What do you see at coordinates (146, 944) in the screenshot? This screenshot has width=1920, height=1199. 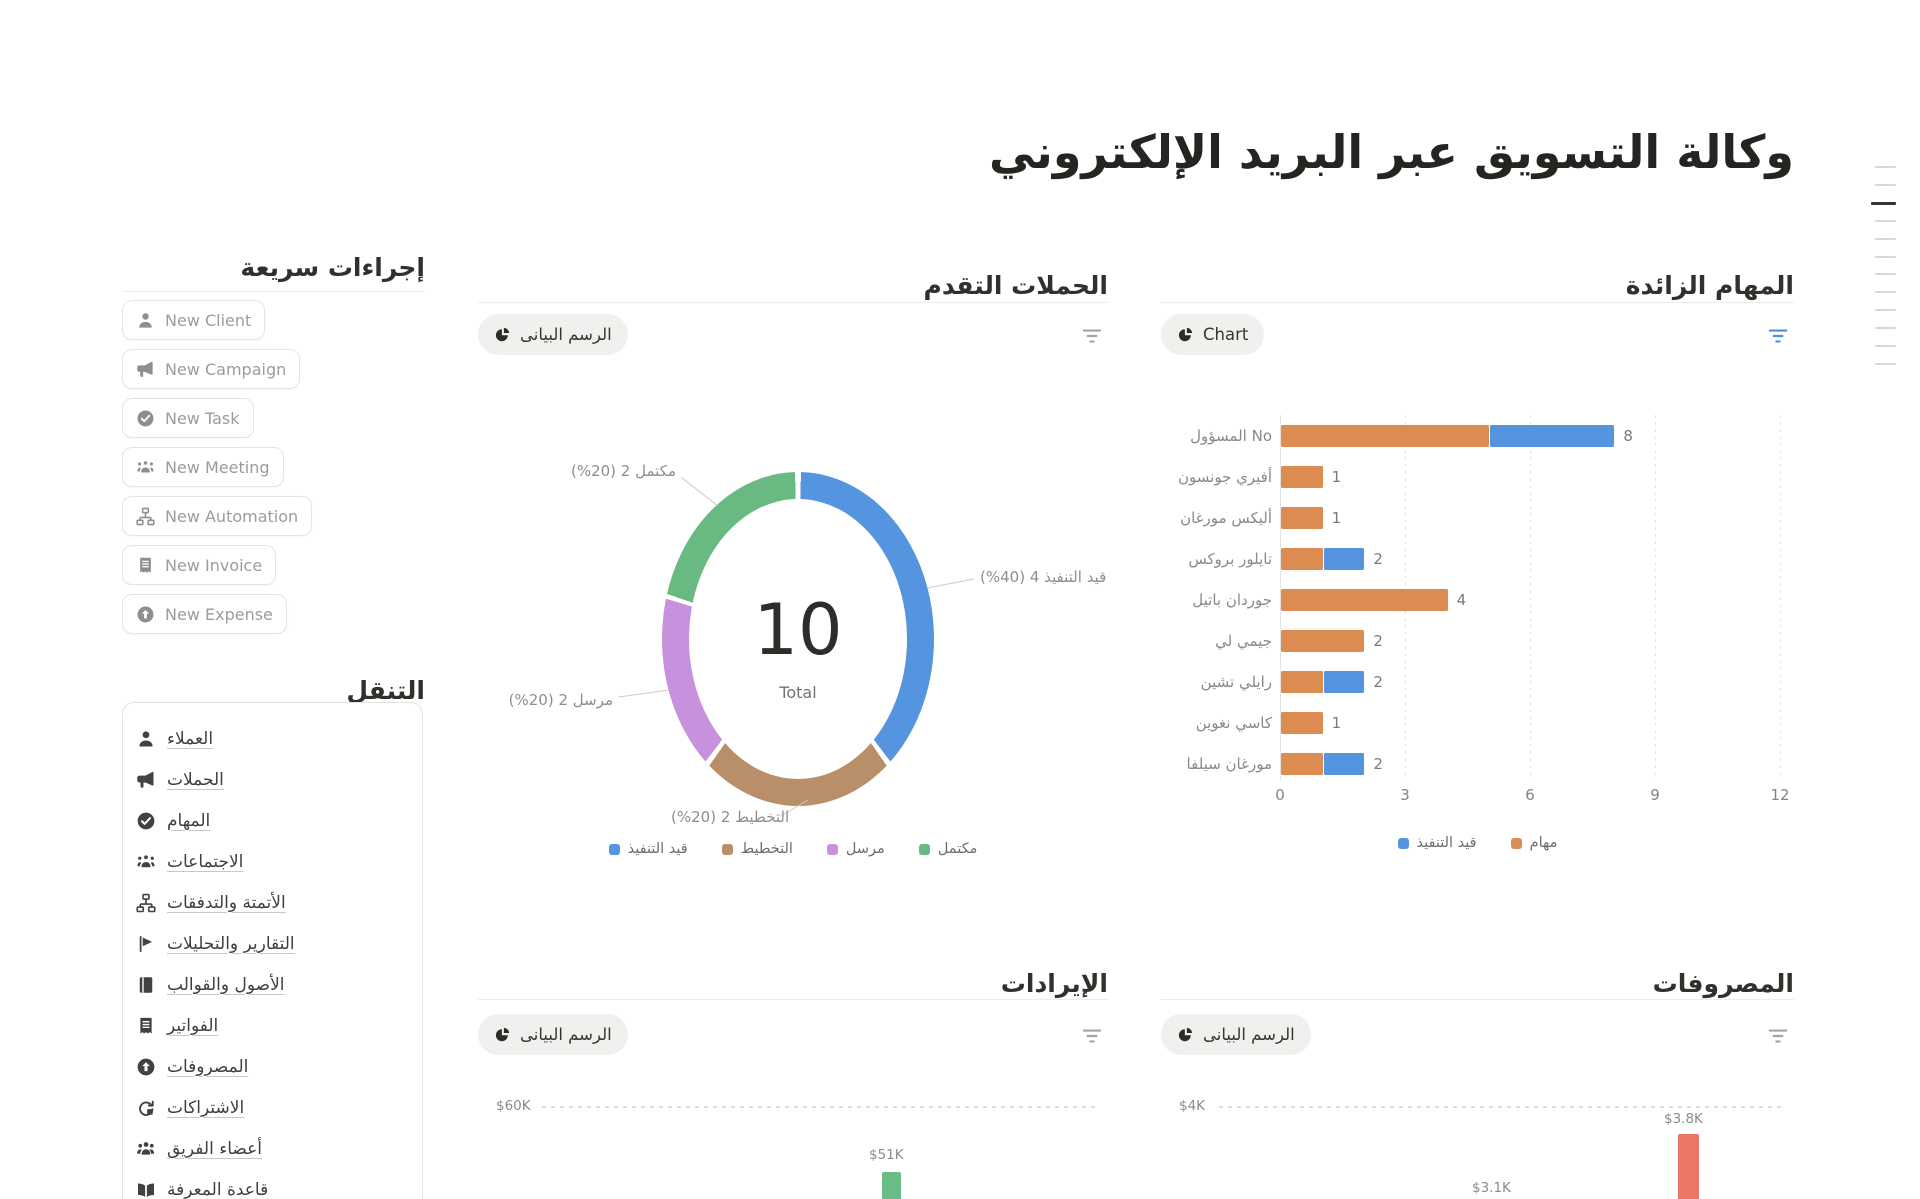 I see `flag-icon` at bounding box center [146, 944].